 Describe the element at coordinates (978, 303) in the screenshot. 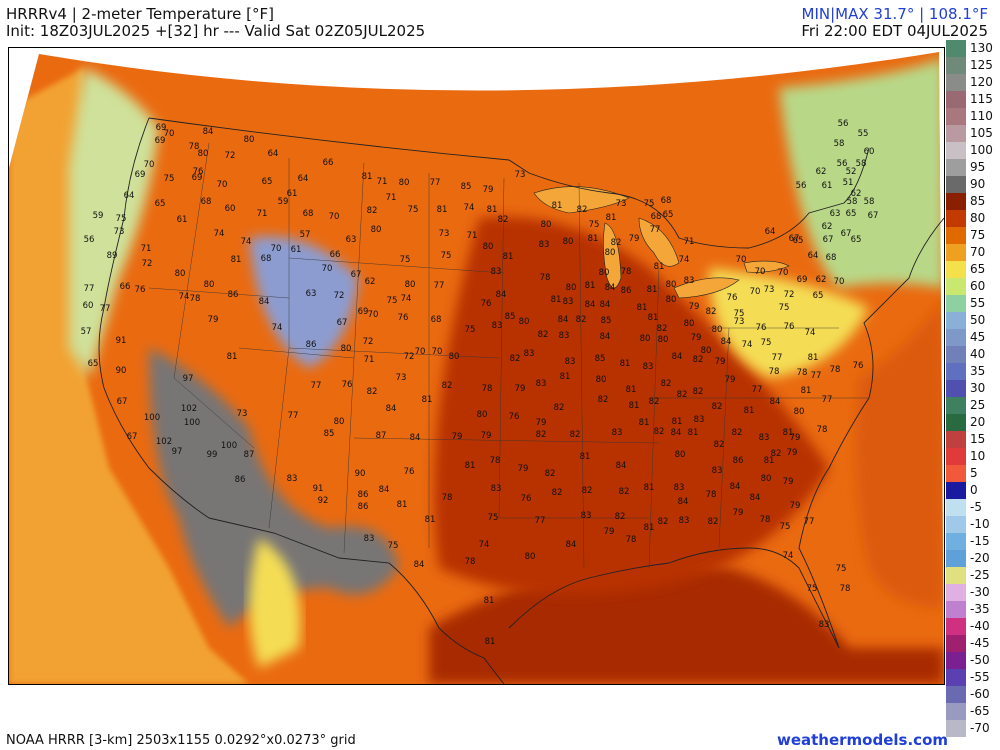

I see `colorbar-label: 55` at that location.